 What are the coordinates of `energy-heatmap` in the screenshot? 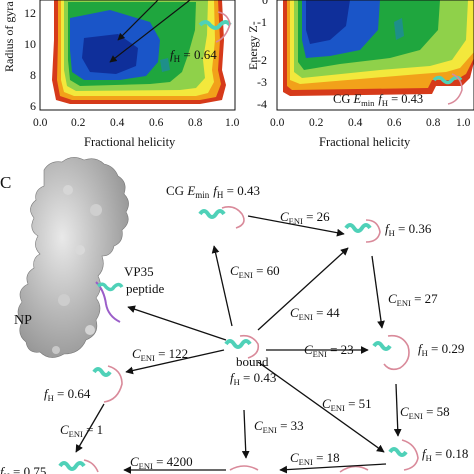 It's located at (375, 55).